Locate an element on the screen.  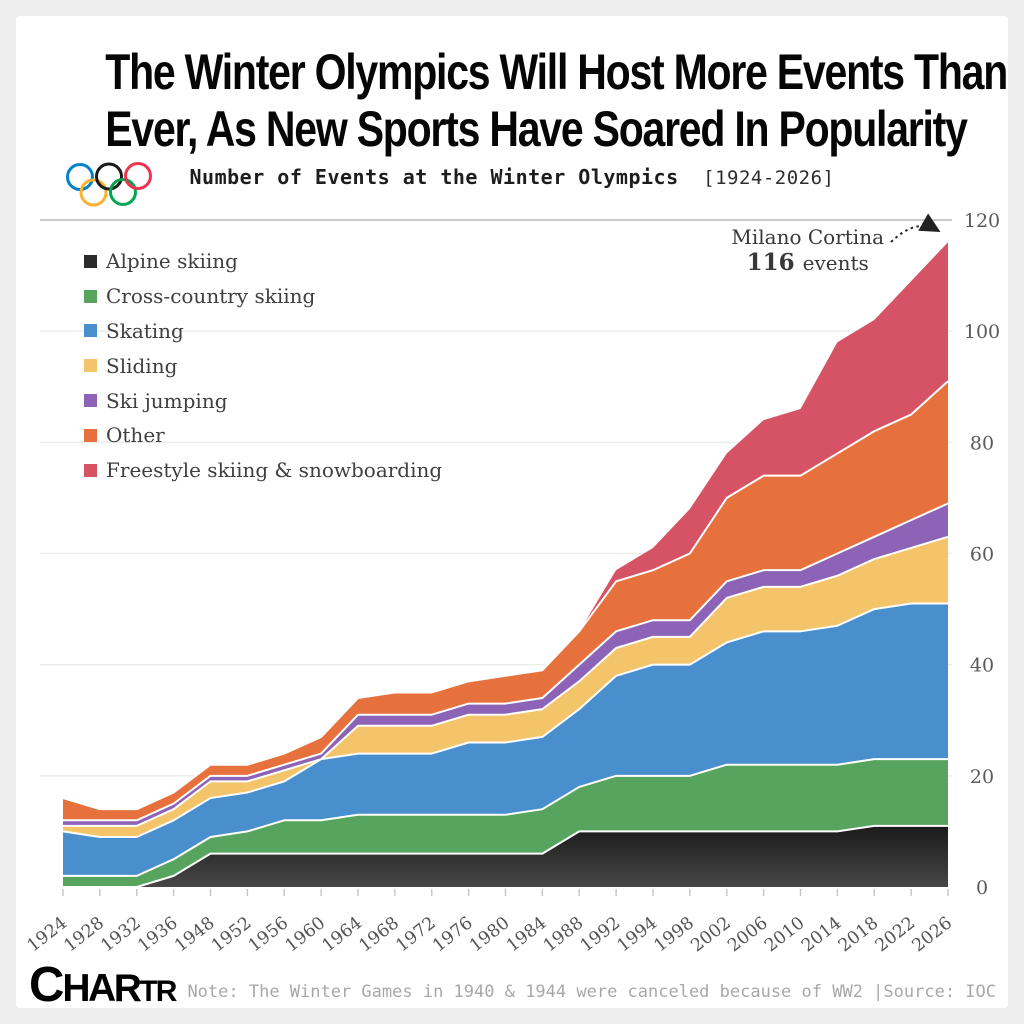
x-tick-label-1956: 1956 is located at coordinates (268, 934).